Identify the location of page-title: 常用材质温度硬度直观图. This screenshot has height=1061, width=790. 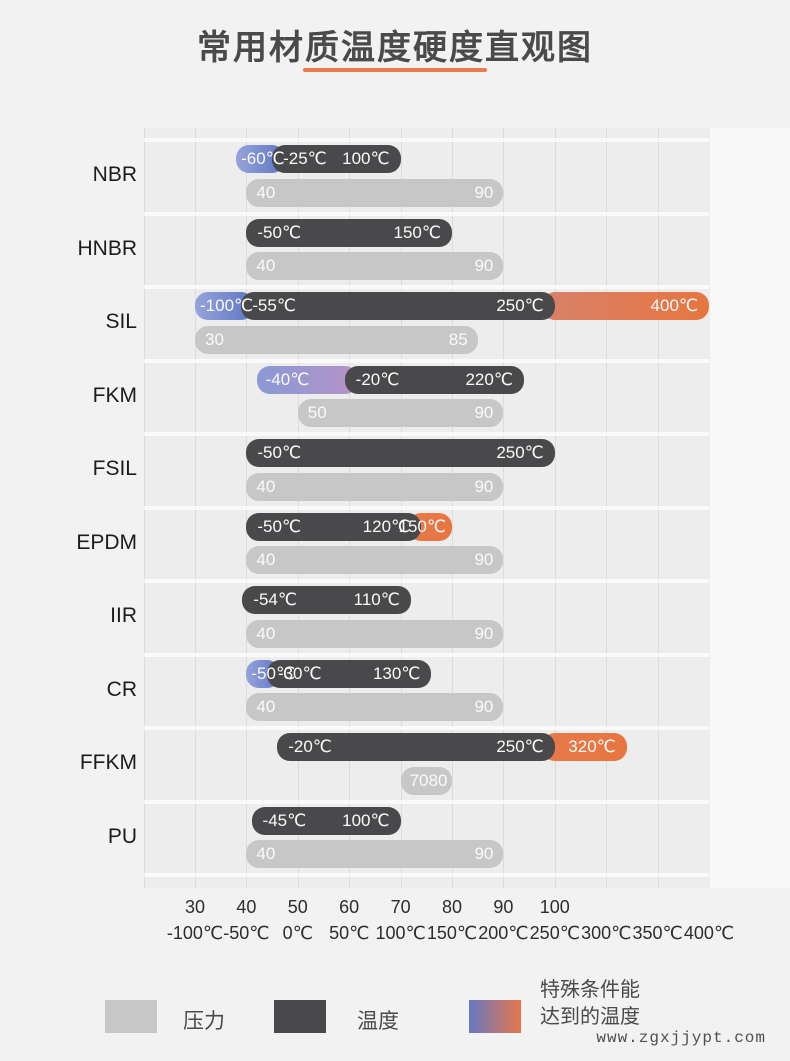
(395, 48).